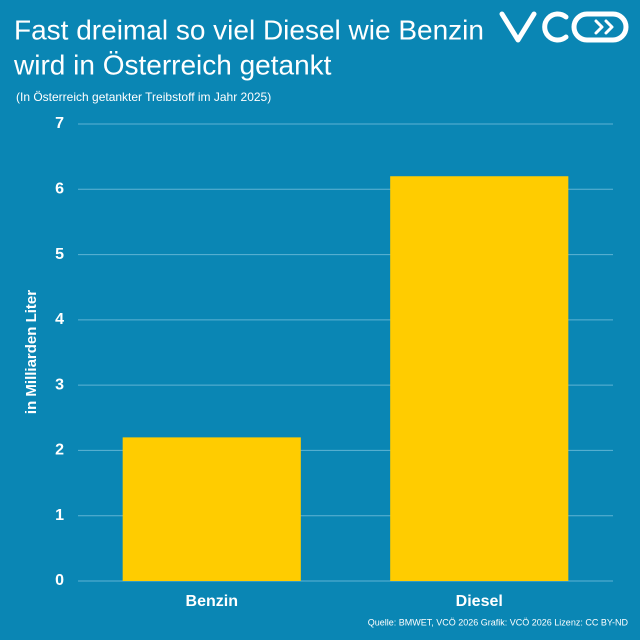  I want to click on logo-o, so click(600, 27).